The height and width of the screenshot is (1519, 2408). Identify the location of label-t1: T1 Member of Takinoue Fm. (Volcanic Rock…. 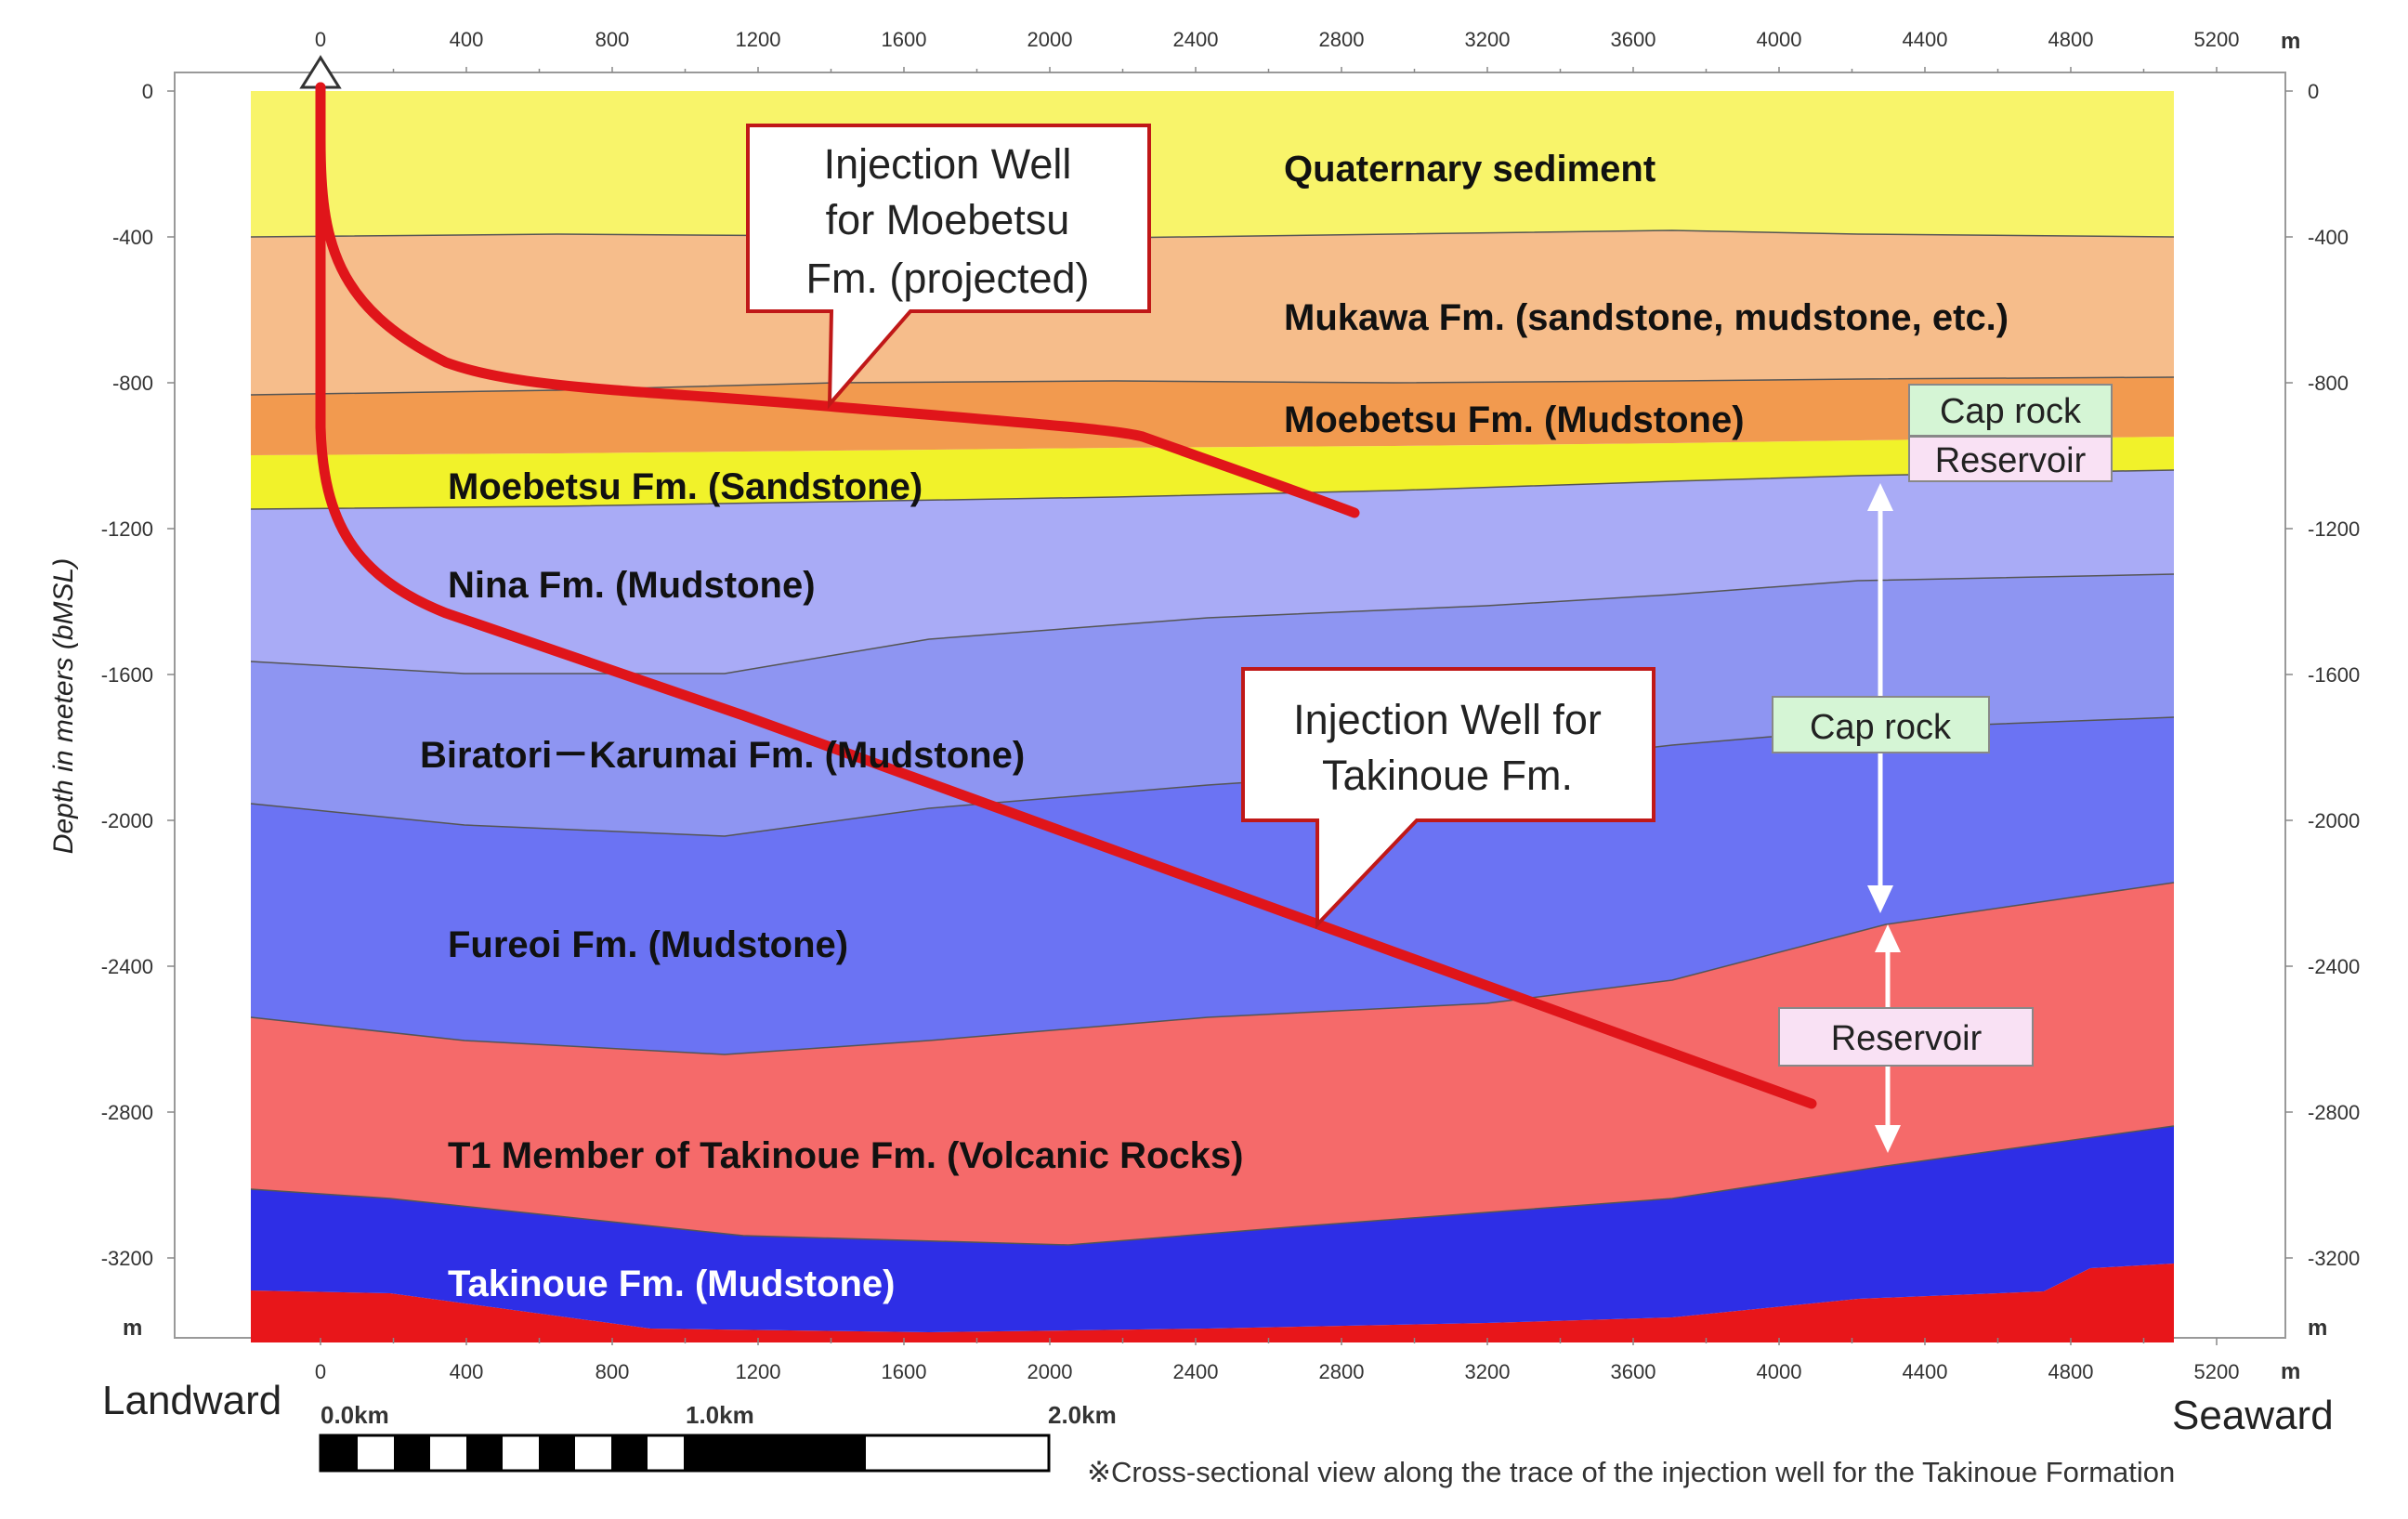
(845, 1155).